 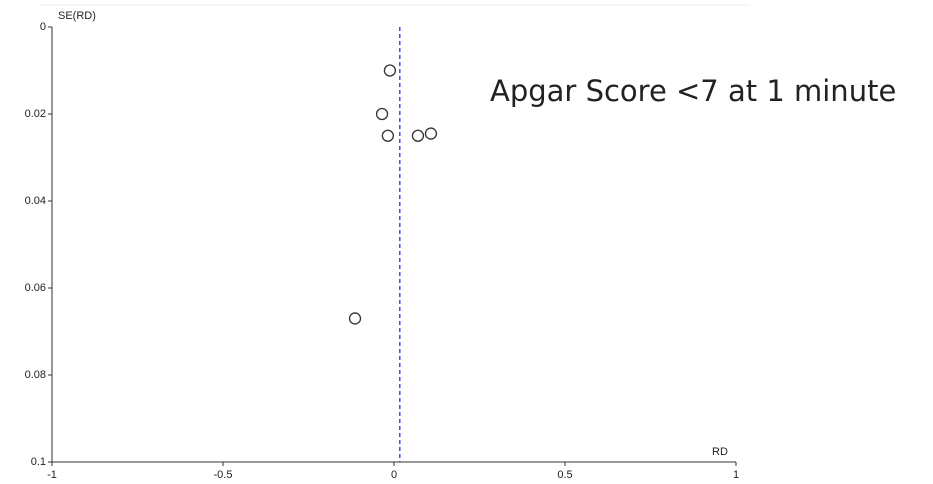 What do you see at coordinates (564, 475) in the screenshot?
I see `x-tick-label: 0.5` at bounding box center [564, 475].